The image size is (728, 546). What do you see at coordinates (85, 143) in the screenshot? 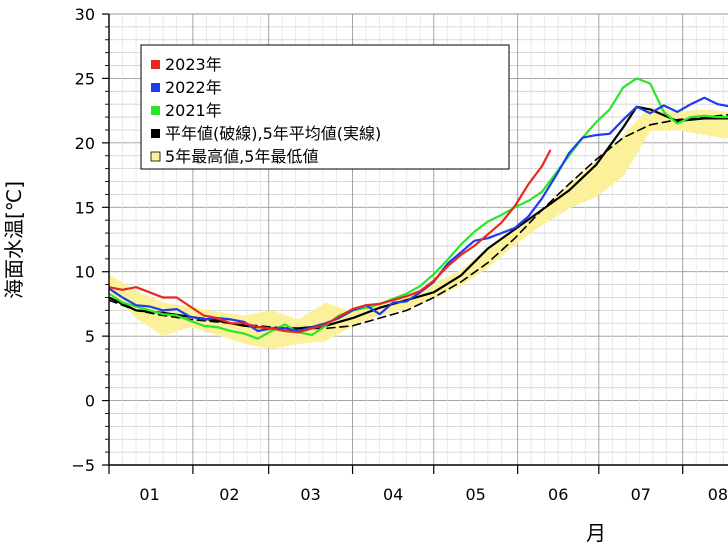
I see `y-tick-label: 20` at bounding box center [85, 143].